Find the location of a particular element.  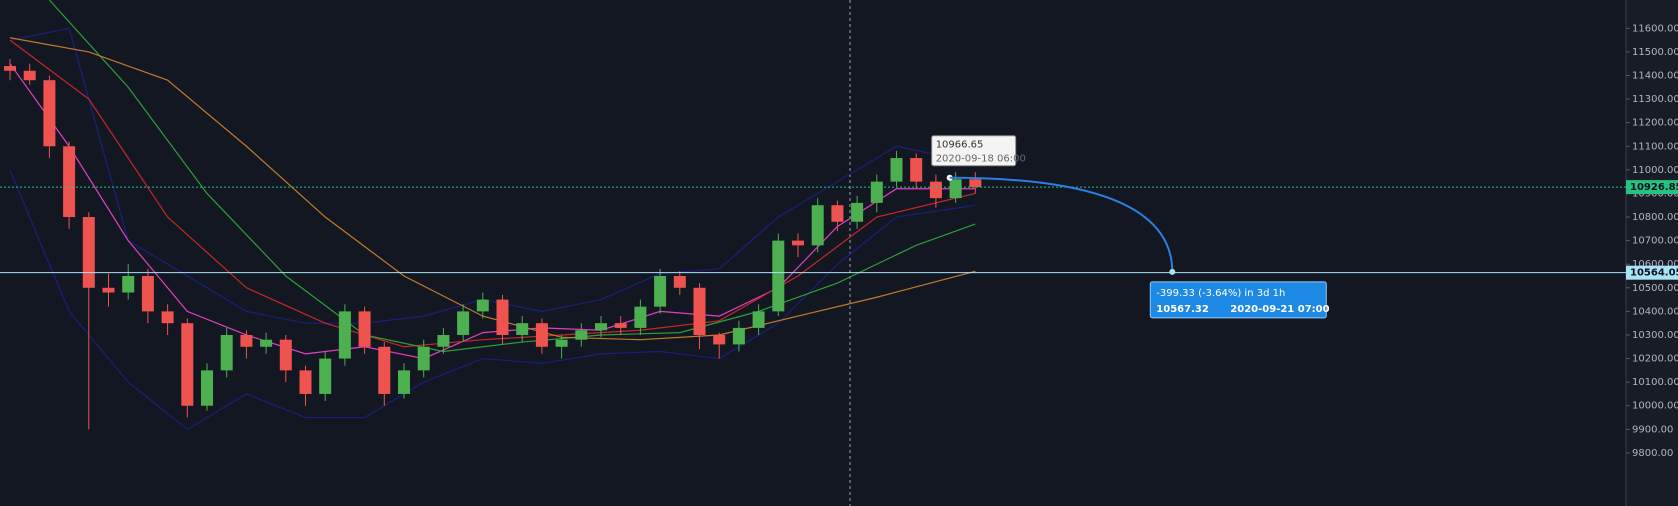

callout-date: 2020-09-18 06:00 is located at coordinates (981, 159).